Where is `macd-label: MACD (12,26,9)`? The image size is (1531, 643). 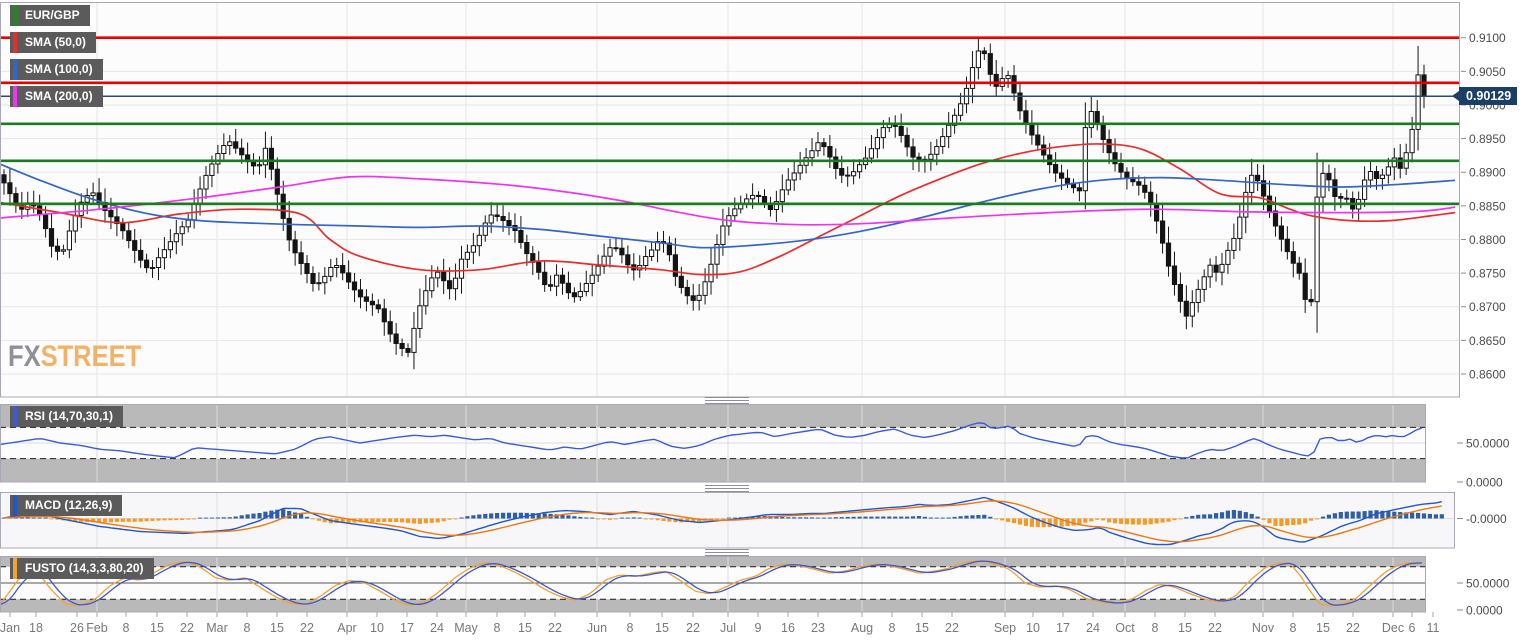 macd-label: MACD (12,26,9) is located at coordinates (69, 505).